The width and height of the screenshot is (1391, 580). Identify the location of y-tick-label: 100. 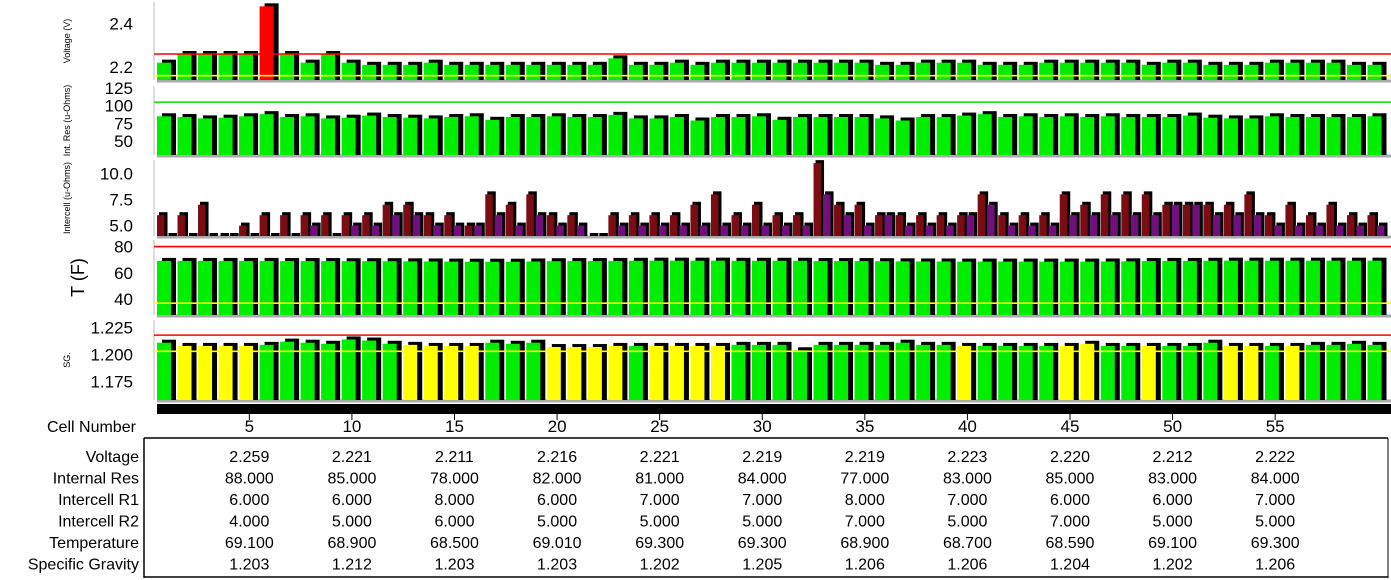
(119, 106).